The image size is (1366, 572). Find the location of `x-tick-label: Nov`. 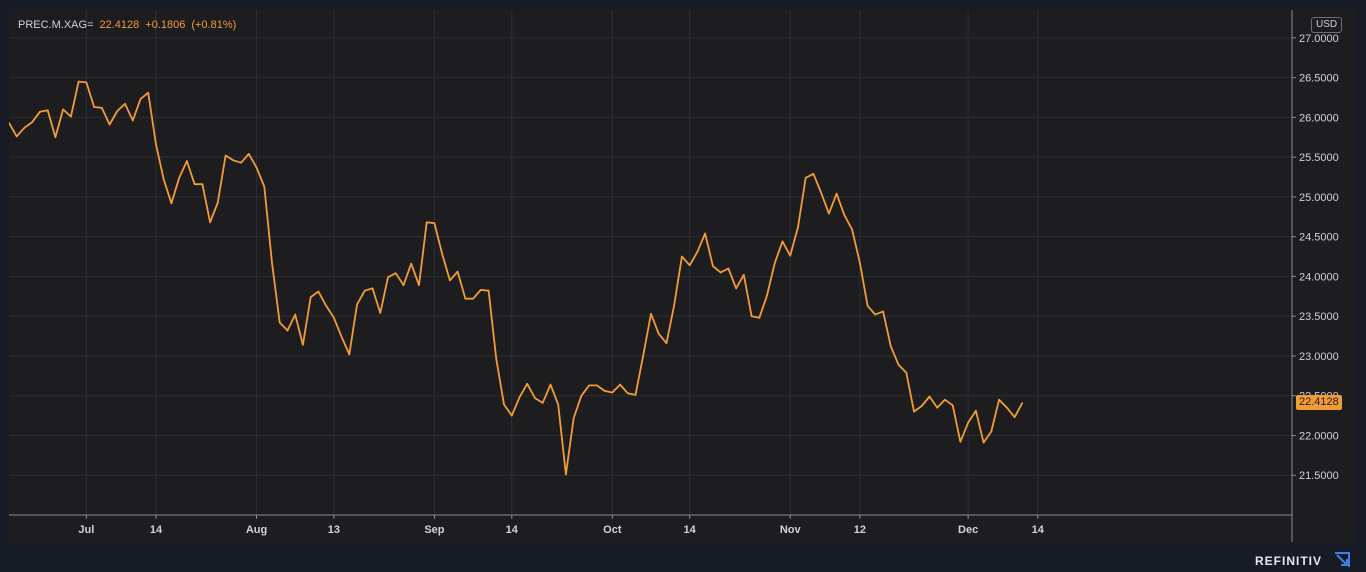

x-tick-label: Nov is located at coordinates (791, 530).